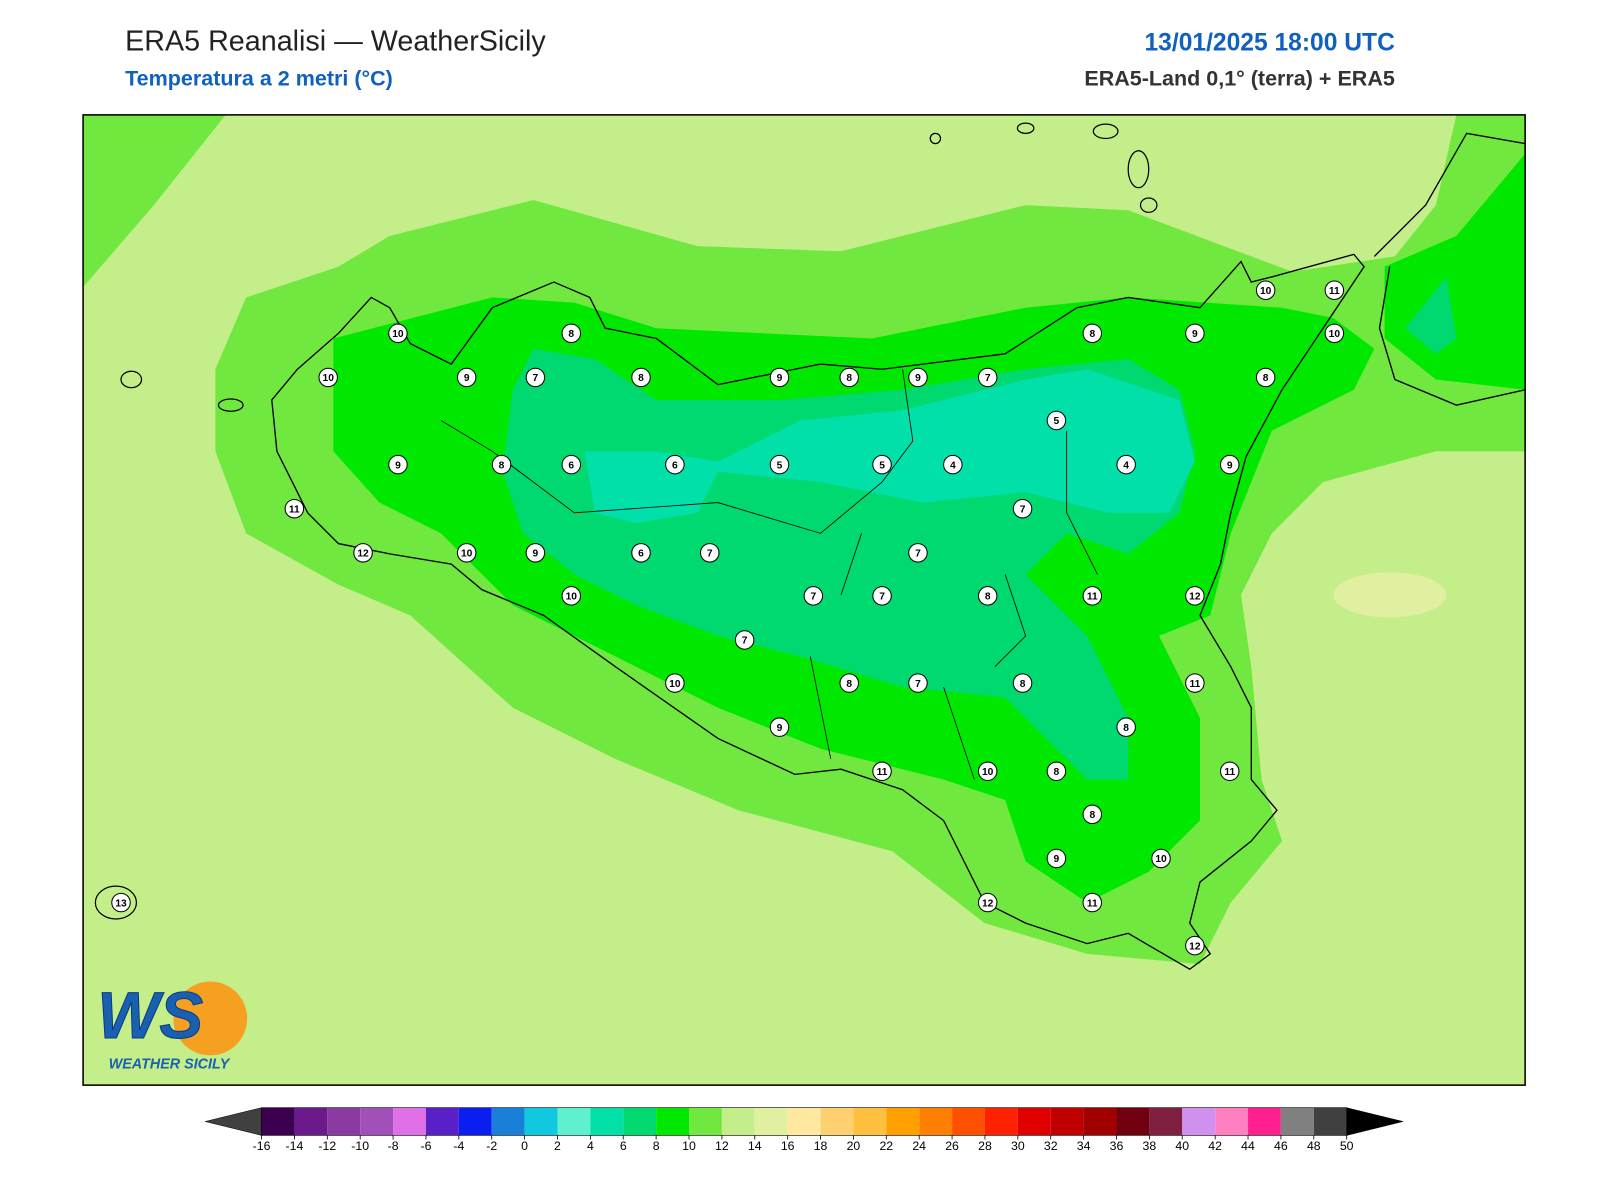  What do you see at coordinates (952, 1146) in the screenshot?
I see `colorbar-tick-label: 26` at bounding box center [952, 1146].